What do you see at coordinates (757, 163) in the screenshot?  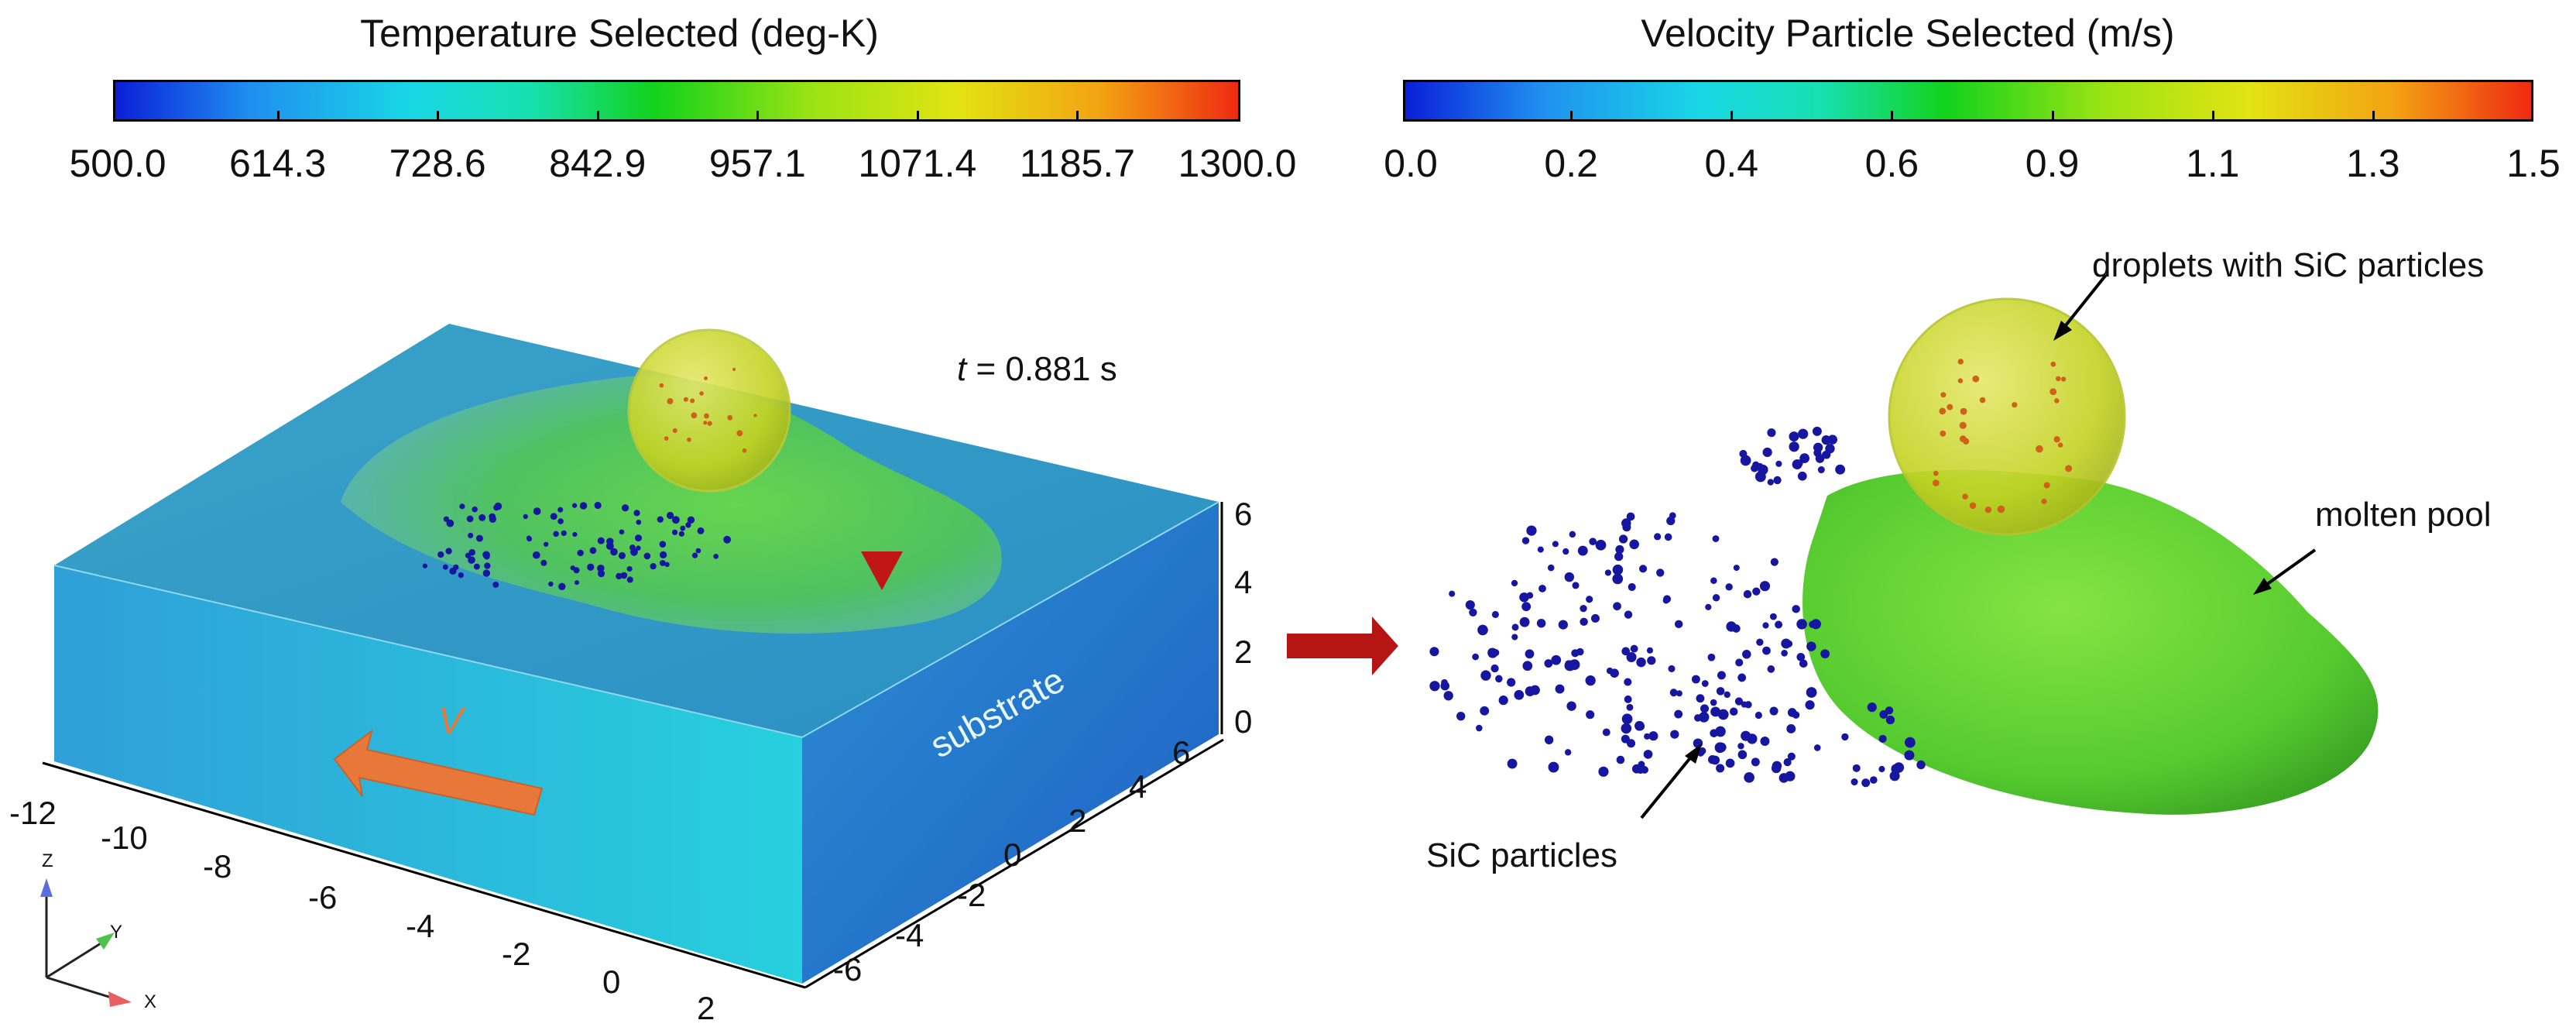 I see `temperature-tick-label: 957.1` at bounding box center [757, 163].